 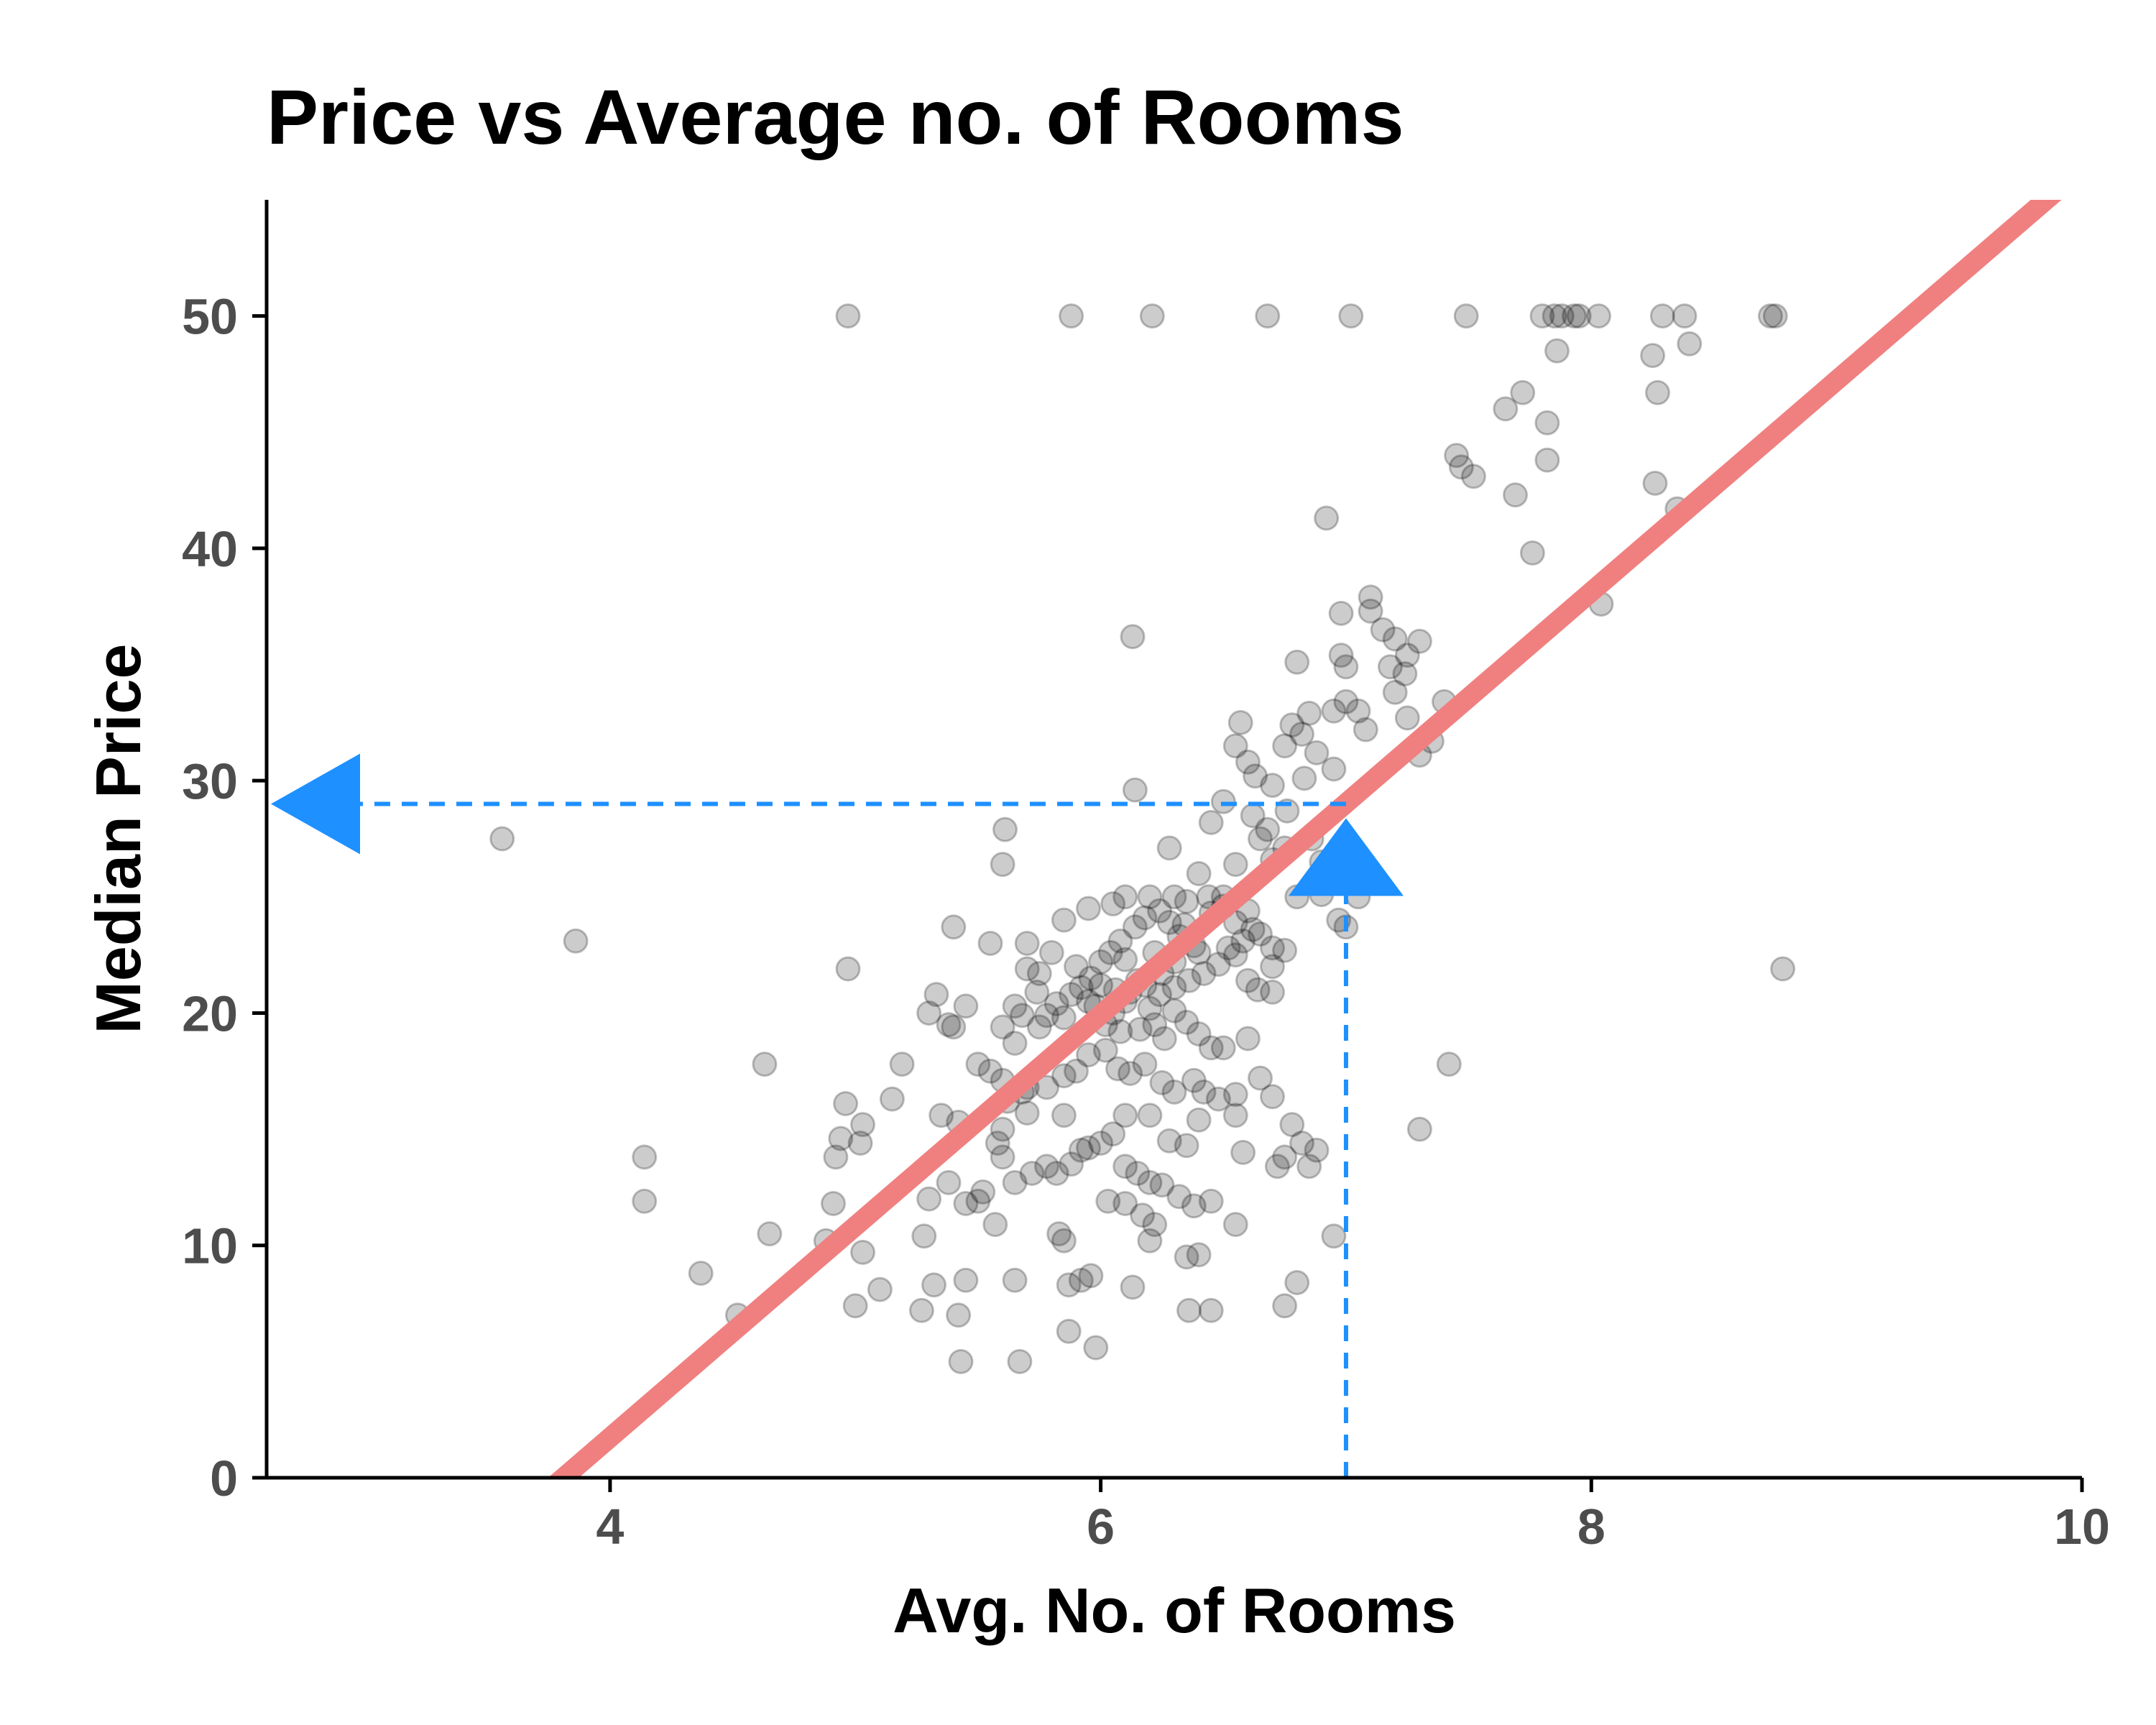 I want to click on x-tick-label-8: 8, so click(x=1592, y=1527).